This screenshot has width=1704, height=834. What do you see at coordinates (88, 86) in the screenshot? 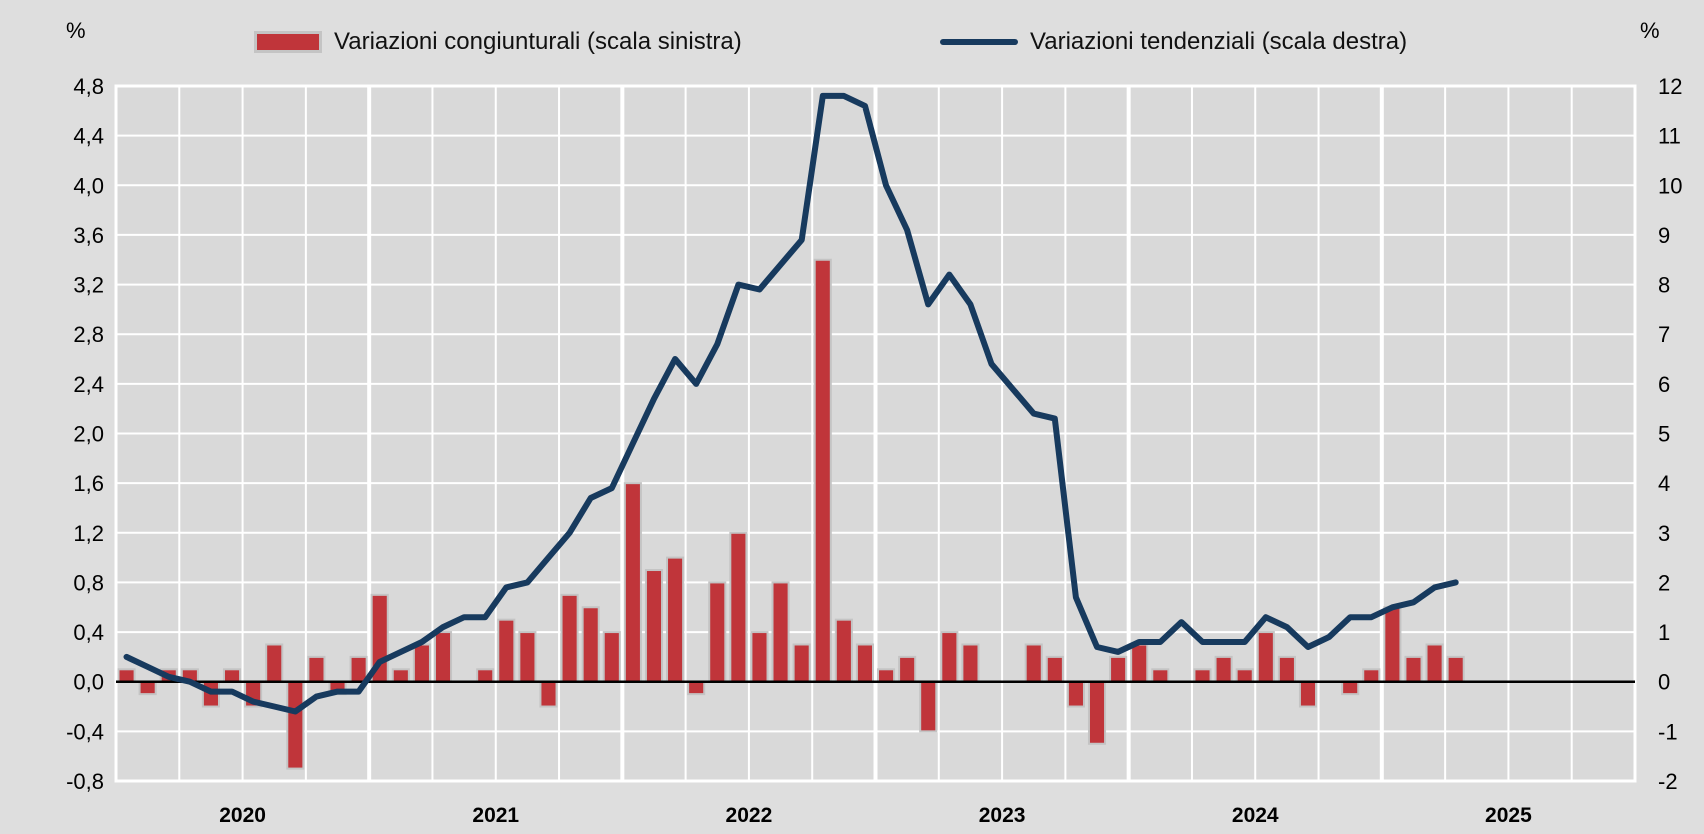
I see `left-tick-label: 4,8` at bounding box center [88, 86].